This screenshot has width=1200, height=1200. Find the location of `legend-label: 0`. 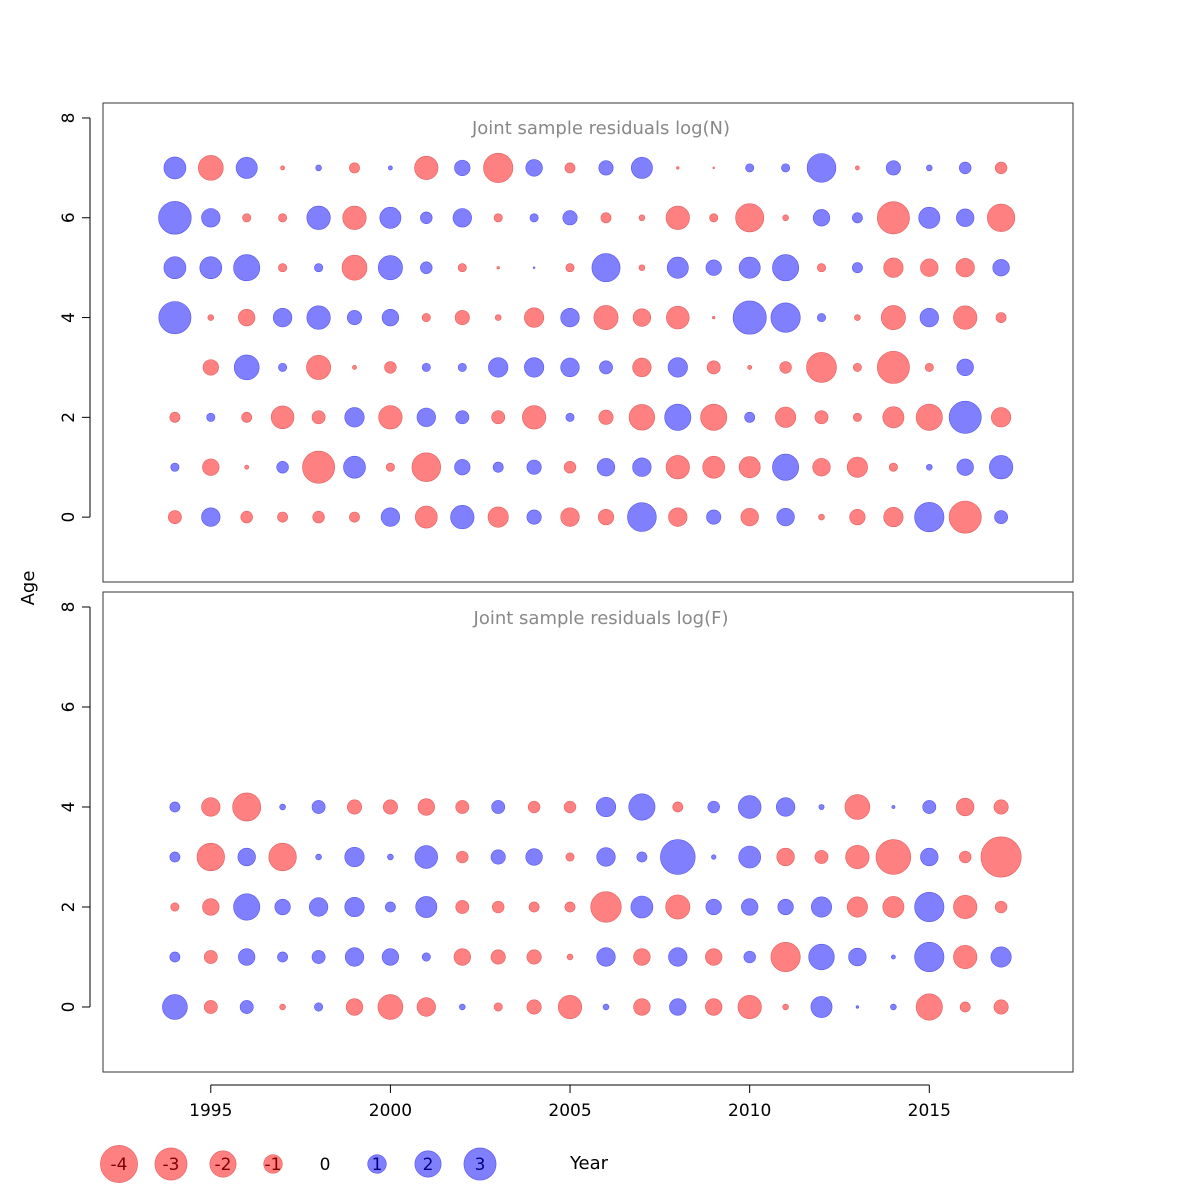

legend-label: 0 is located at coordinates (325, 1165).